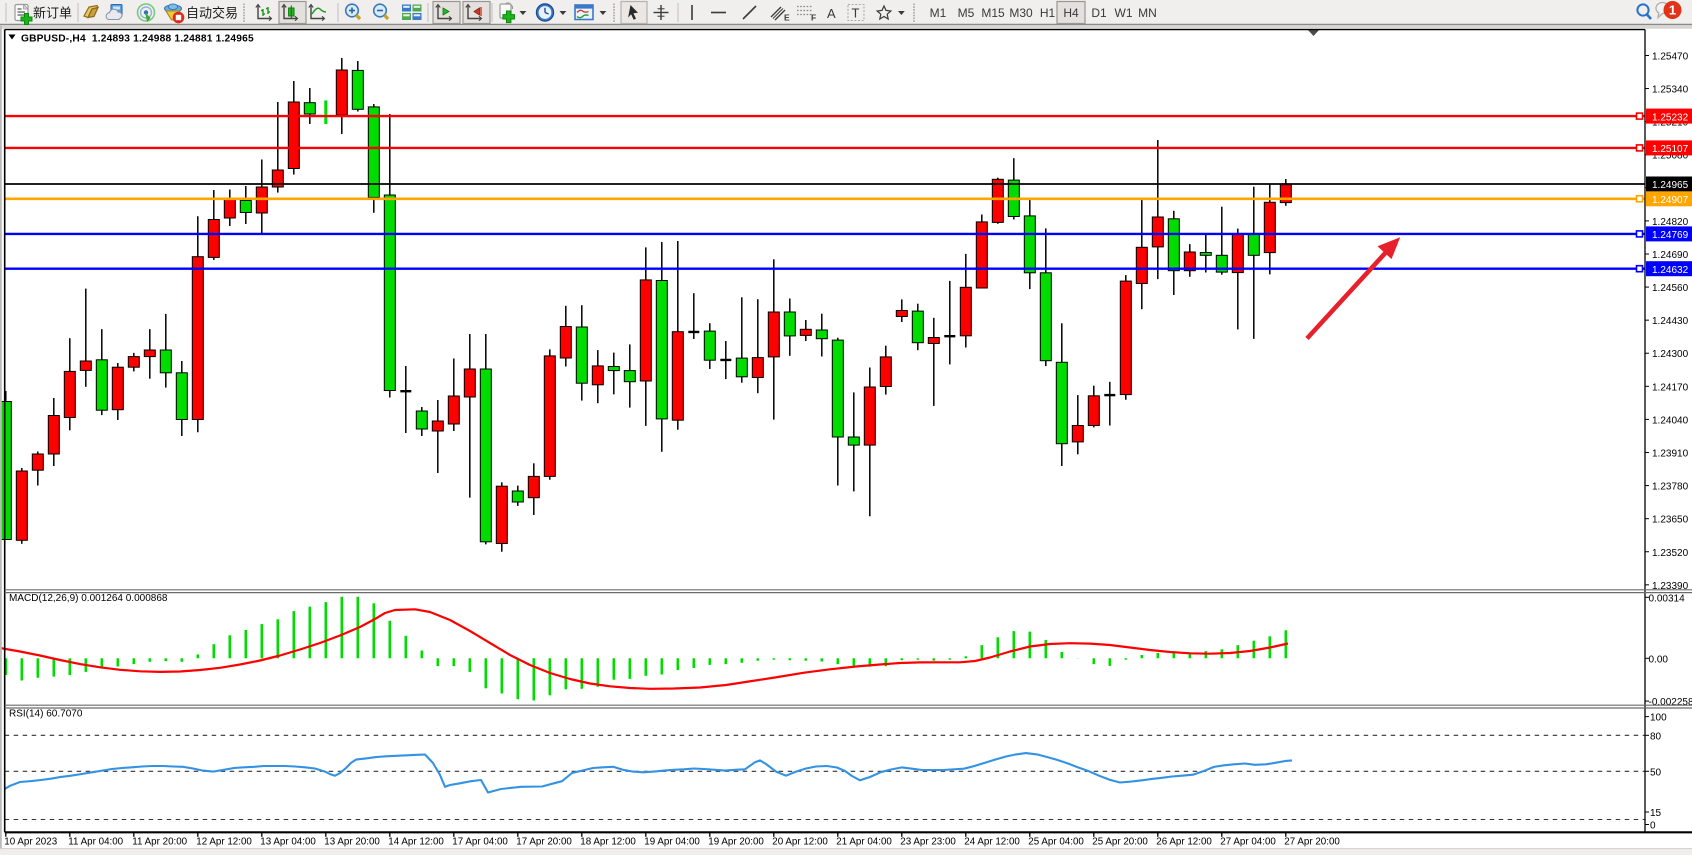 Image resolution: width=1692 pixels, height=855 pixels. Describe the element at coordinates (813, 18) in the screenshot. I see `svg-text: F` at that location.